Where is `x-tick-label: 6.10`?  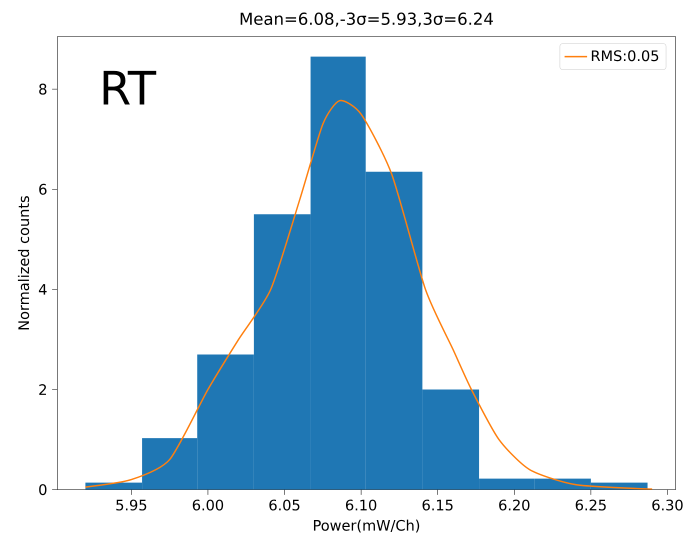 x-tick-label: 6.10 is located at coordinates (361, 505).